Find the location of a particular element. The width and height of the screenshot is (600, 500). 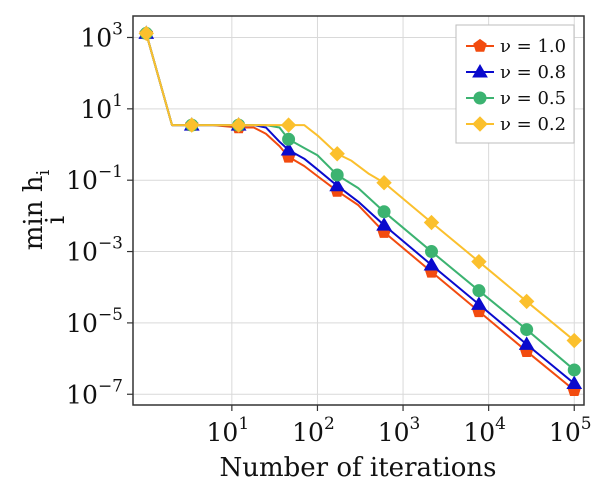

x-axis-ticks: 10¹ 10² 10³ 10⁴ 10⁵ is located at coordinates (399, 426).